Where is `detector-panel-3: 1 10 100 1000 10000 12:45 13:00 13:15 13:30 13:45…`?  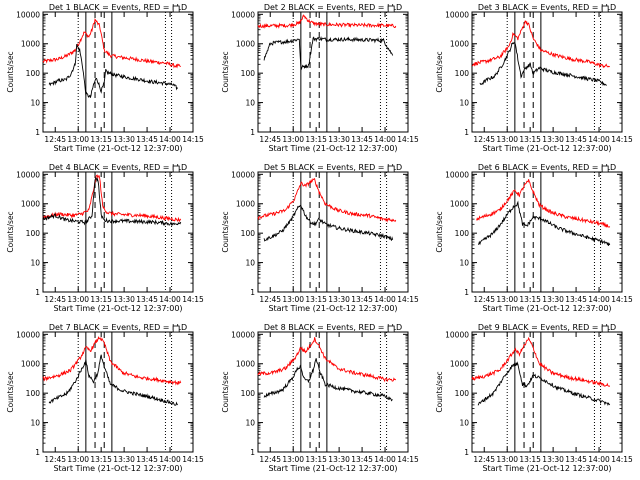 detector-panel-3: 1 10 100 1000 10000 12:45 13:00 13:15 13:30 13:45… is located at coordinates (534, 78).